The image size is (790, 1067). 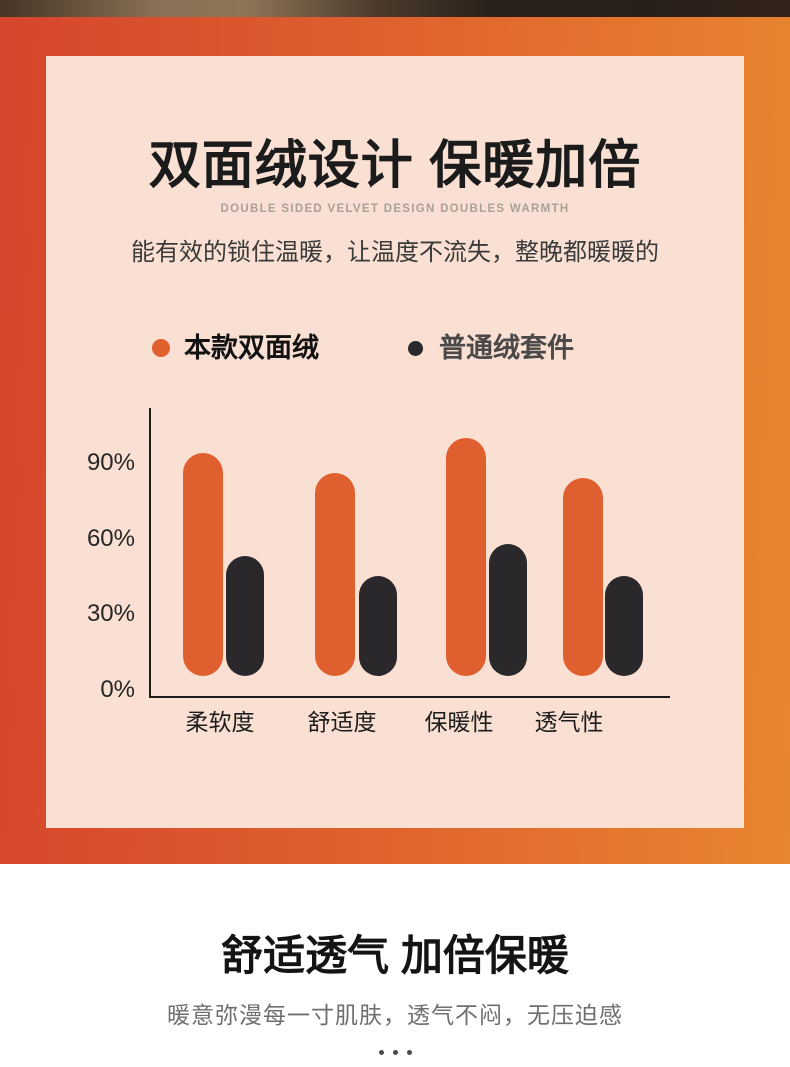 What do you see at coordinates (569, 722) in the screenshot?
I see `x-axis-label: 透气性` at bounding box center [569, 722].